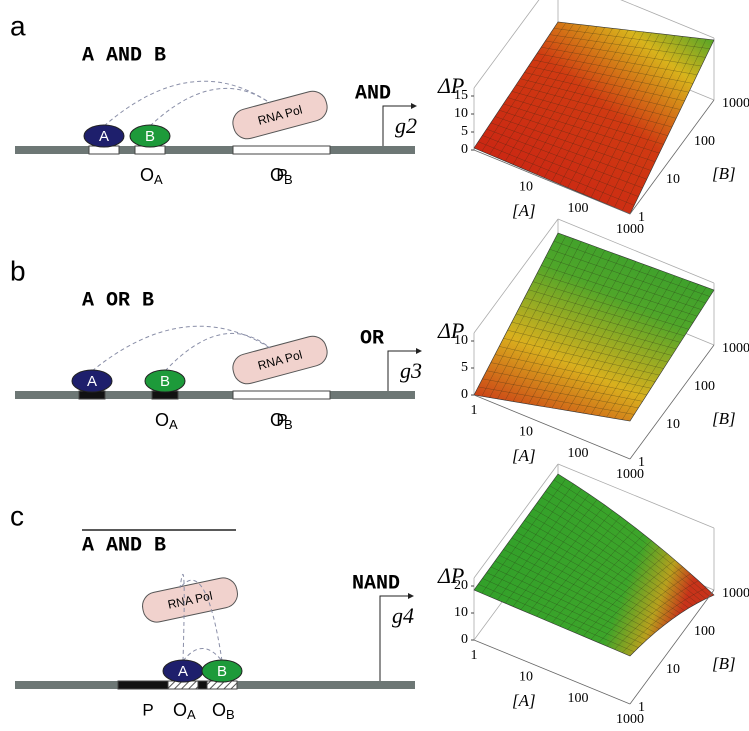 This screenshot has height=731, width=749. Describe the element at coordinates (147, 709) in the screenshot. I see `promoter-label: P` at that location.